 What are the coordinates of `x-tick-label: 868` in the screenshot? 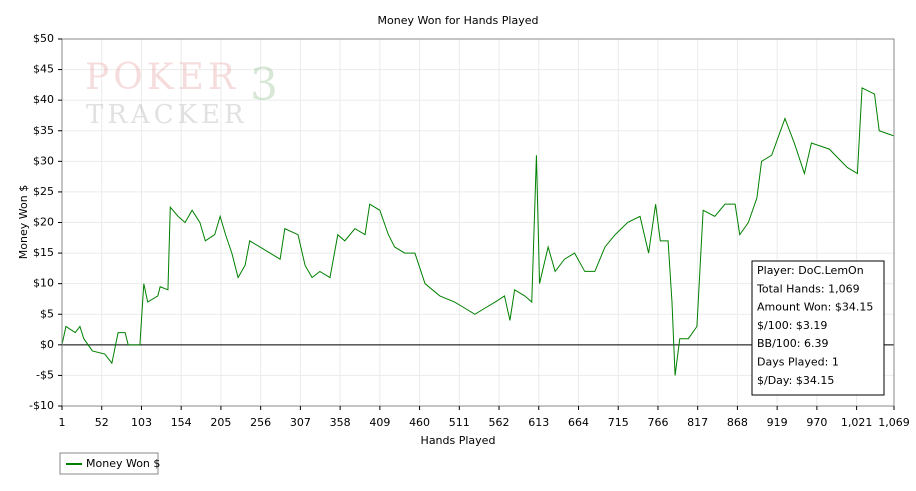 It's located at (737, 422).